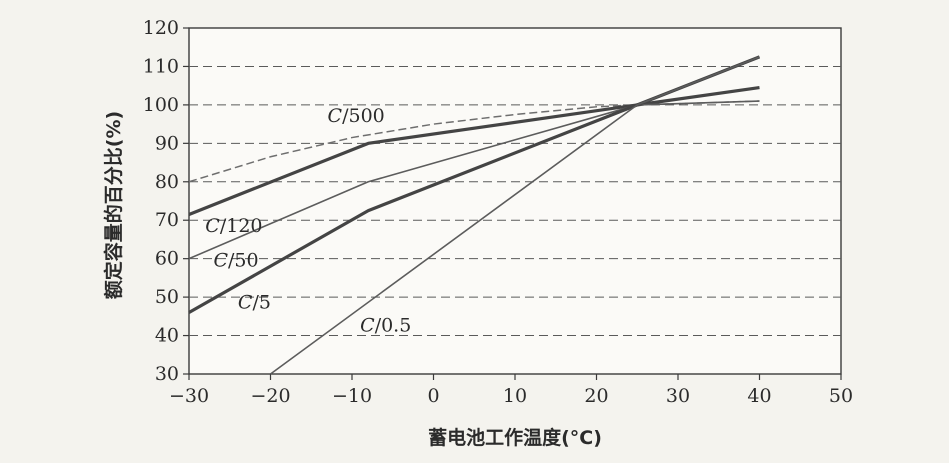 The width and height of the screenshot is (949, 463). What do you see at coordinates (113, 205) in the screenshot?
I see `y-axis-label: 额定容量的百分比(%)` at bounding box center [113, 205].